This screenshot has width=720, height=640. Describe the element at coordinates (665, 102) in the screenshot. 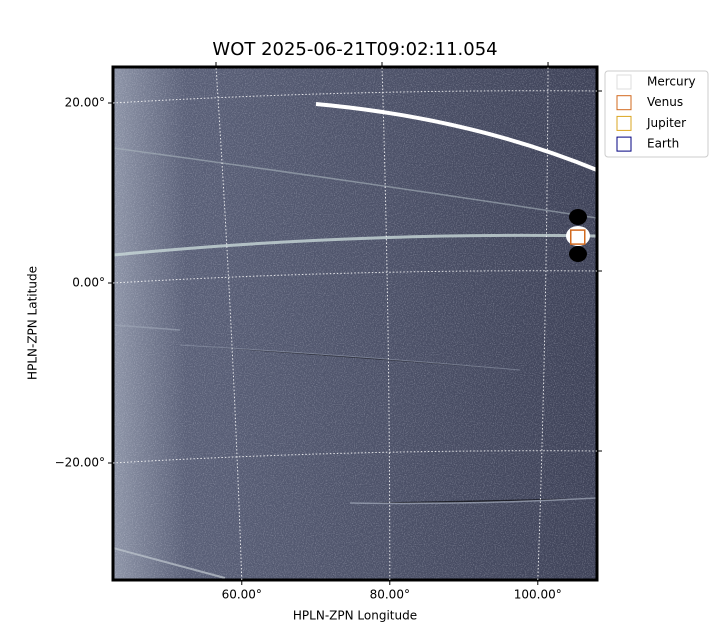

I see `legend-label: Venus` at that location.